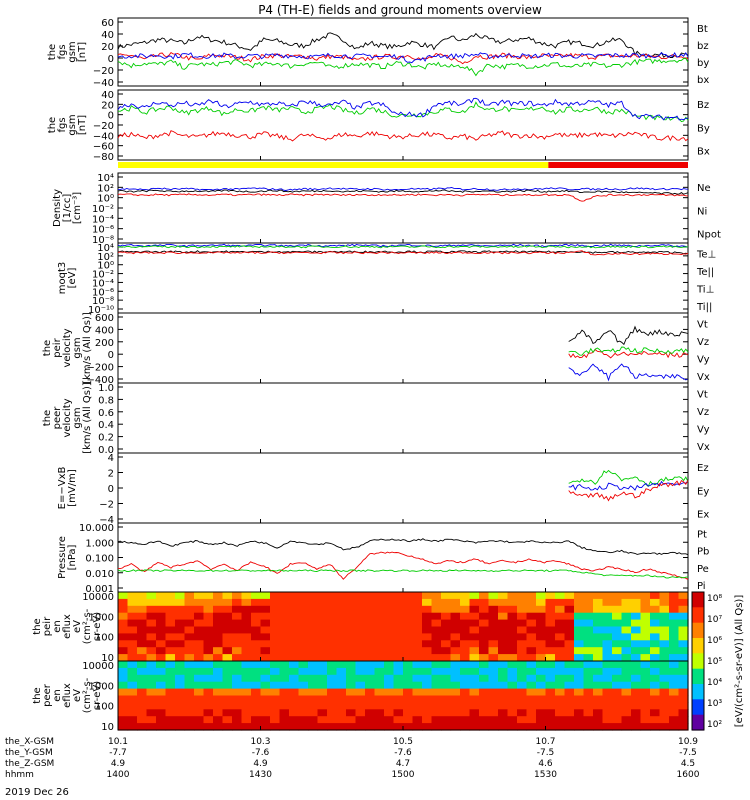 Image resolution: width=750 pixels, height=800 pixels. What do you see at coordinates (714, 683) in the screenshot?
I see `colorbar-tick-label: 10⁴` at bounding box center [714, 683].